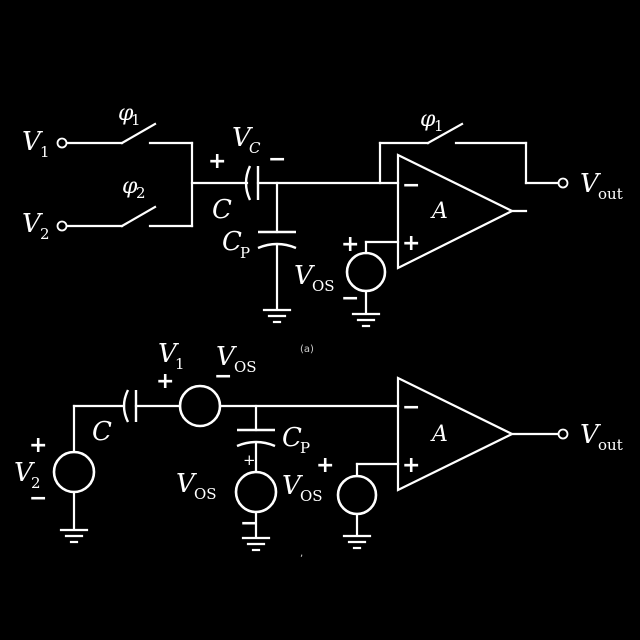  I want to click on switch-fb-phi1, so click(477, 133).